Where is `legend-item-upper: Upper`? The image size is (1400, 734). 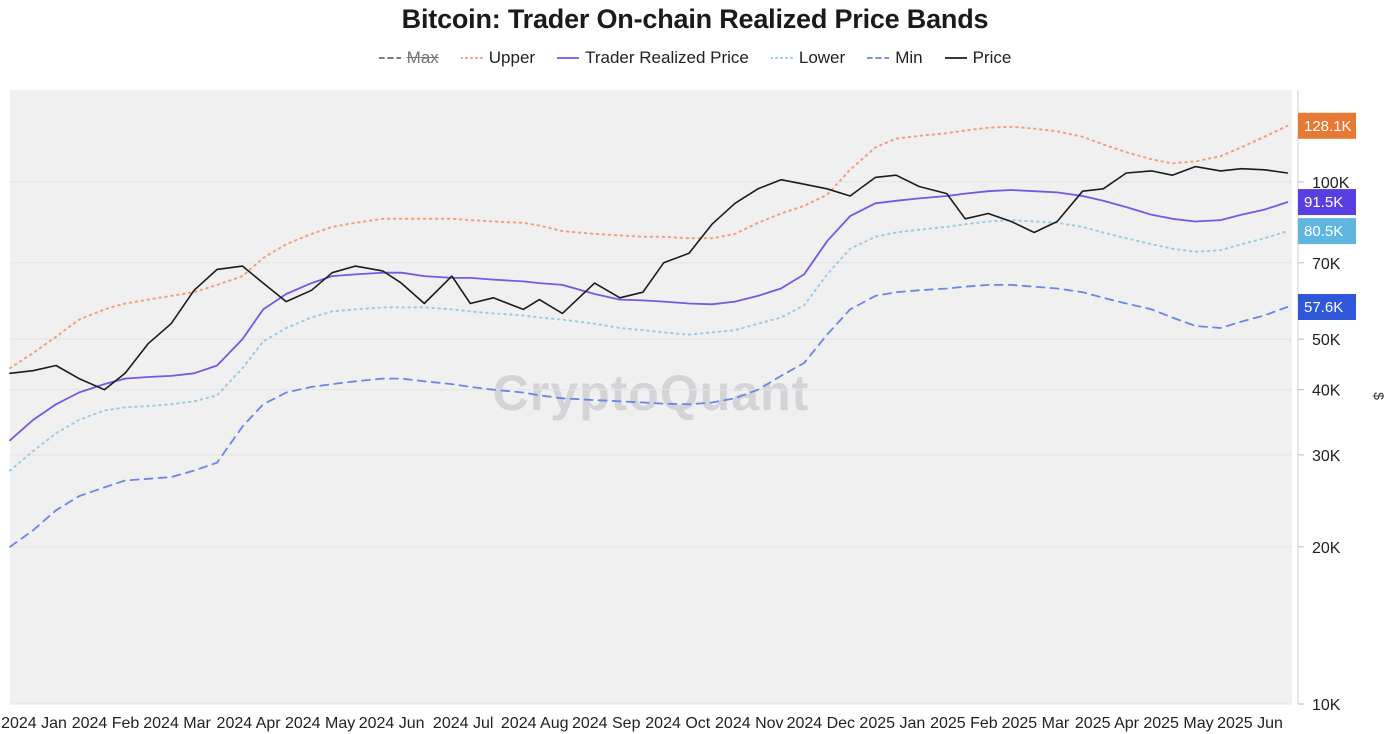
legend-item-upper: Upper is located at coordinates (498, 58).